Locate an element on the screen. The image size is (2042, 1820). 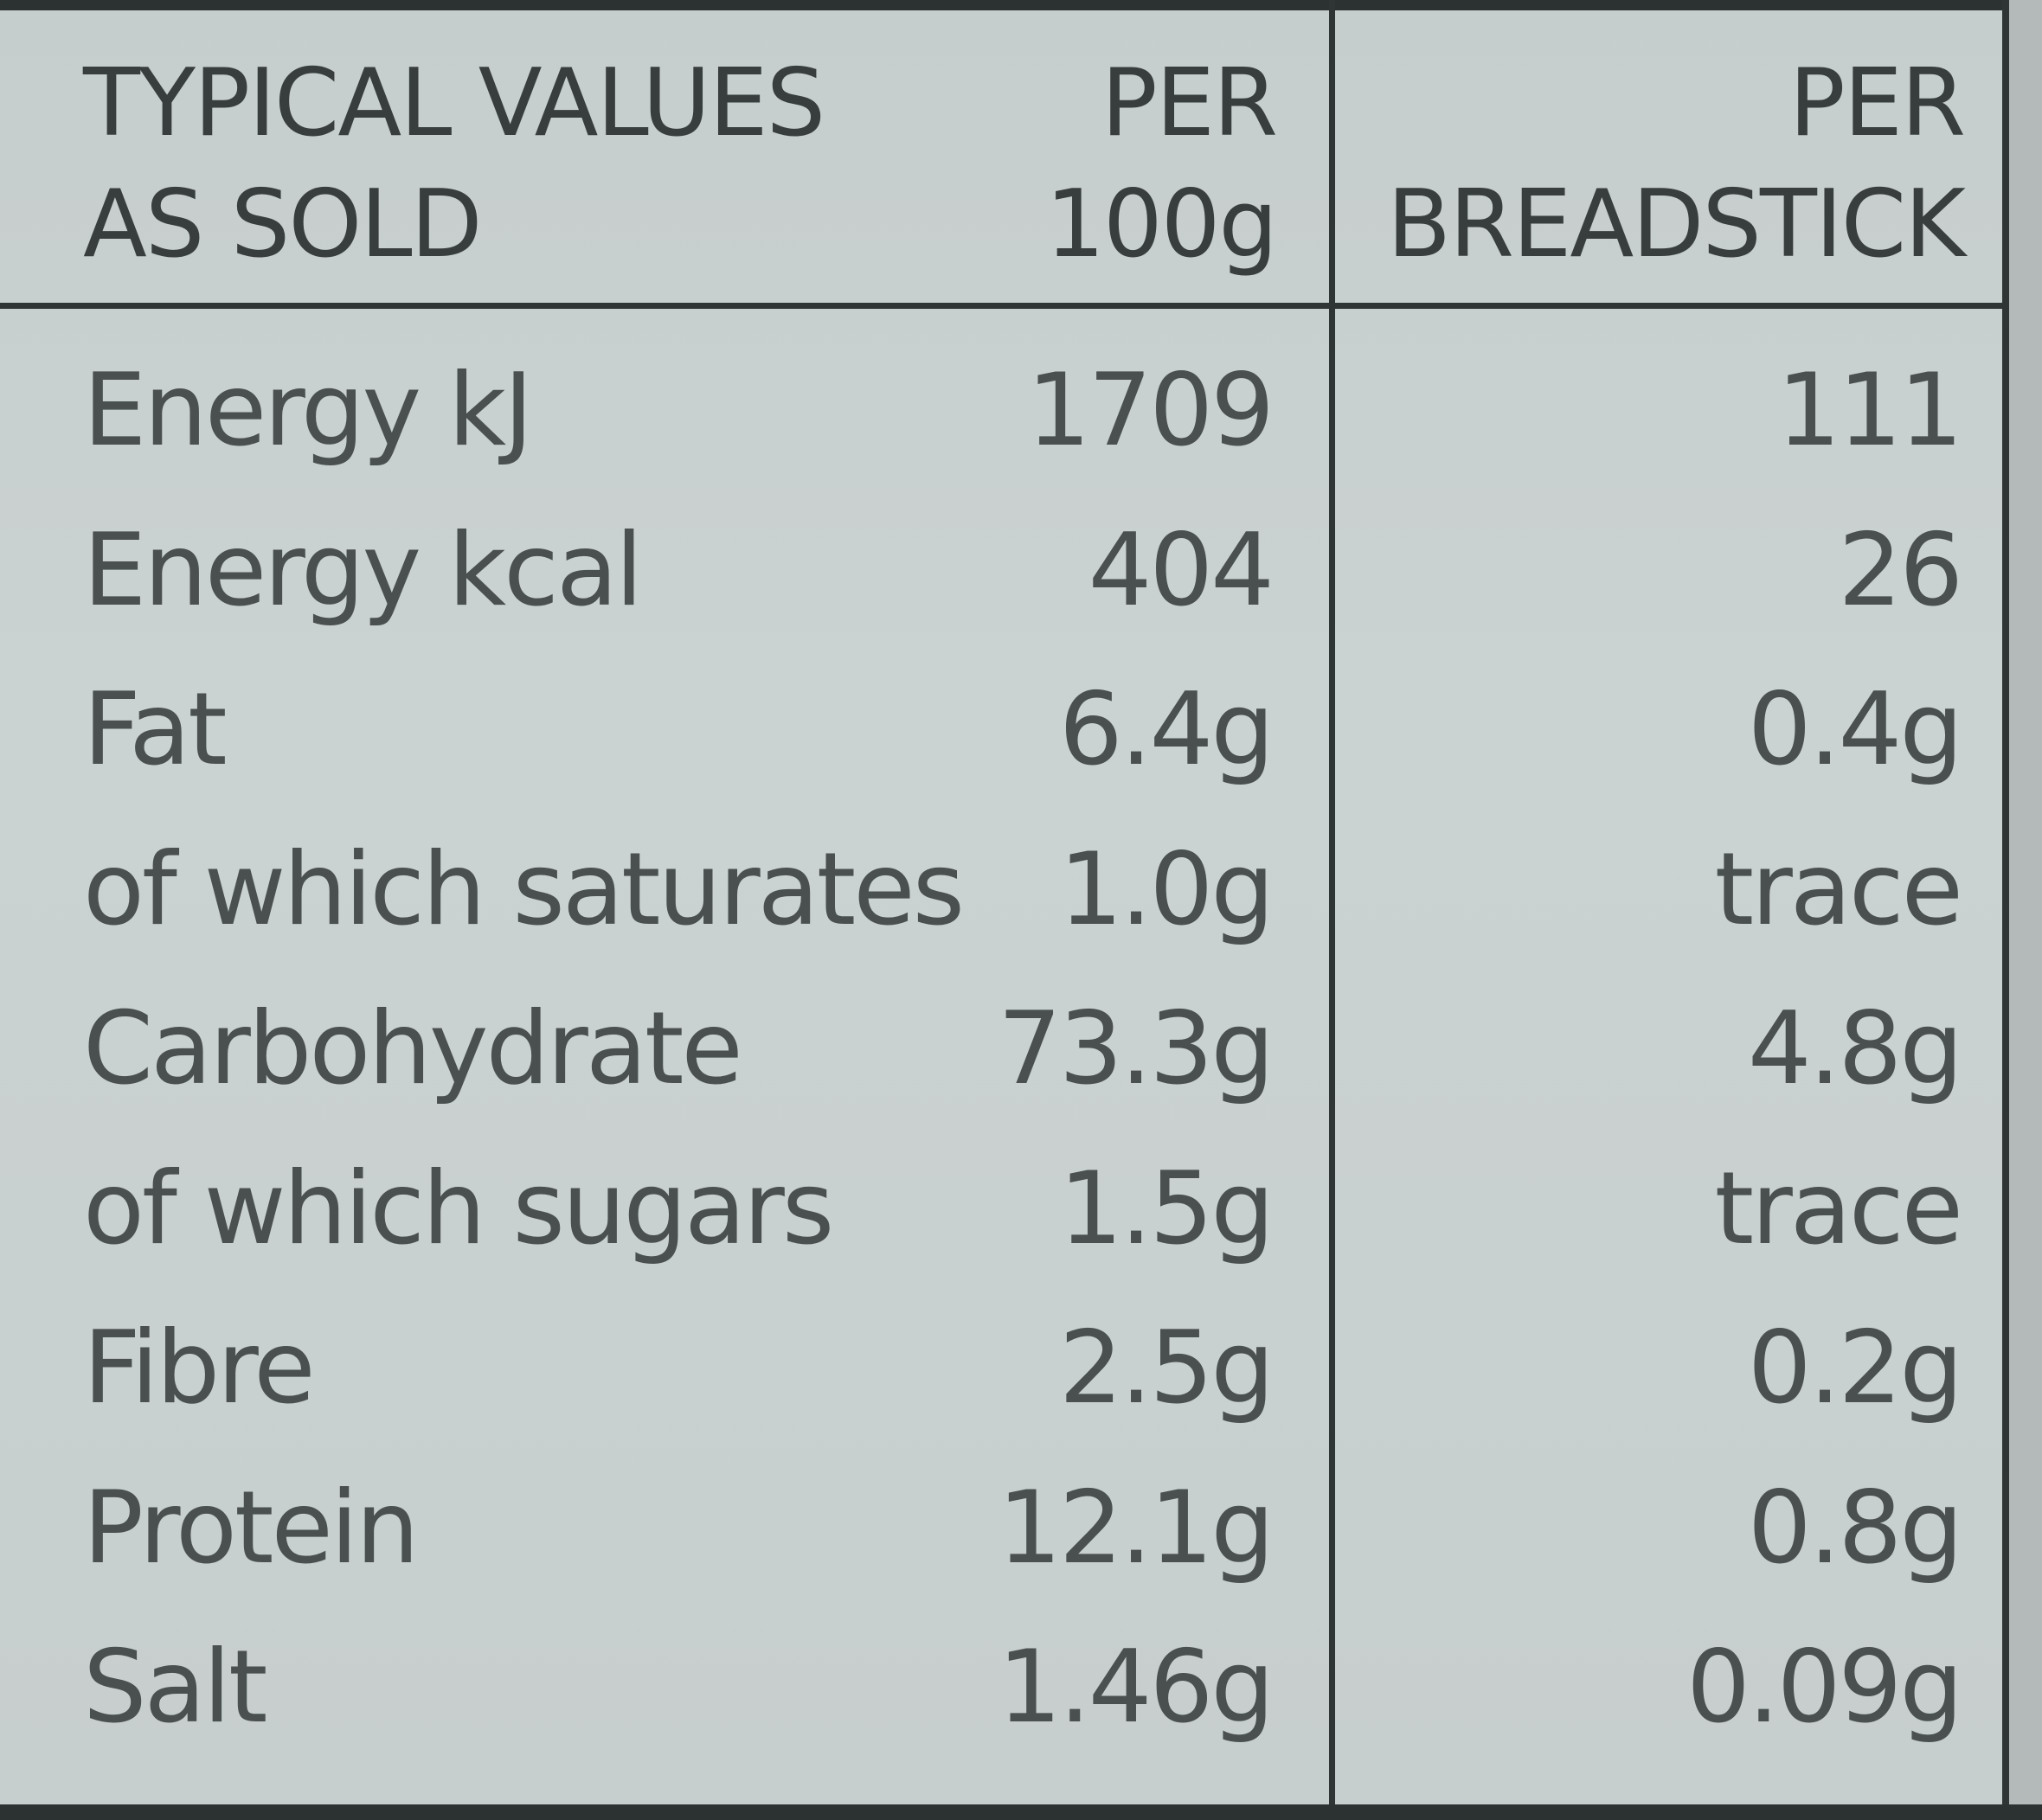
header-per-100g-line2: 100g is located at coordinates (1161, 224).